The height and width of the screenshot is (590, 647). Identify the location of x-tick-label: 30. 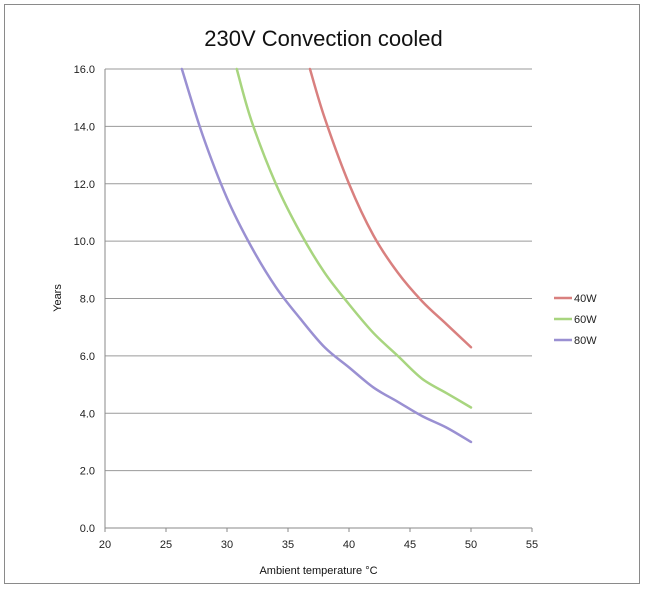
(227, 545).